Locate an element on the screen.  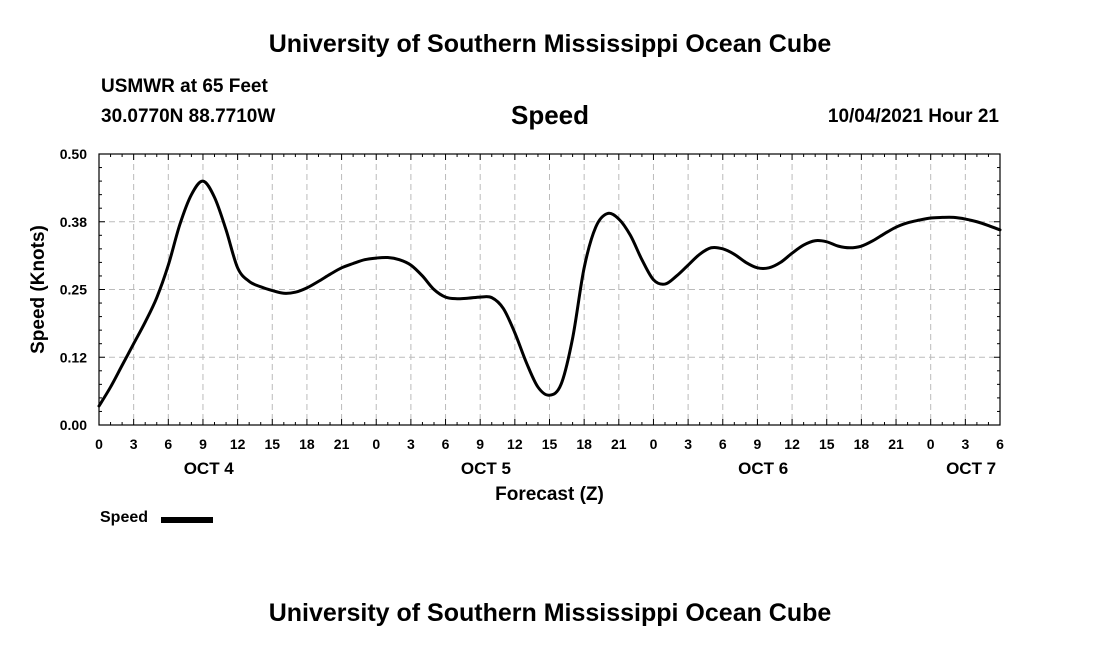
y-tick-label: 0.25 is located at coordinates (73, 290).